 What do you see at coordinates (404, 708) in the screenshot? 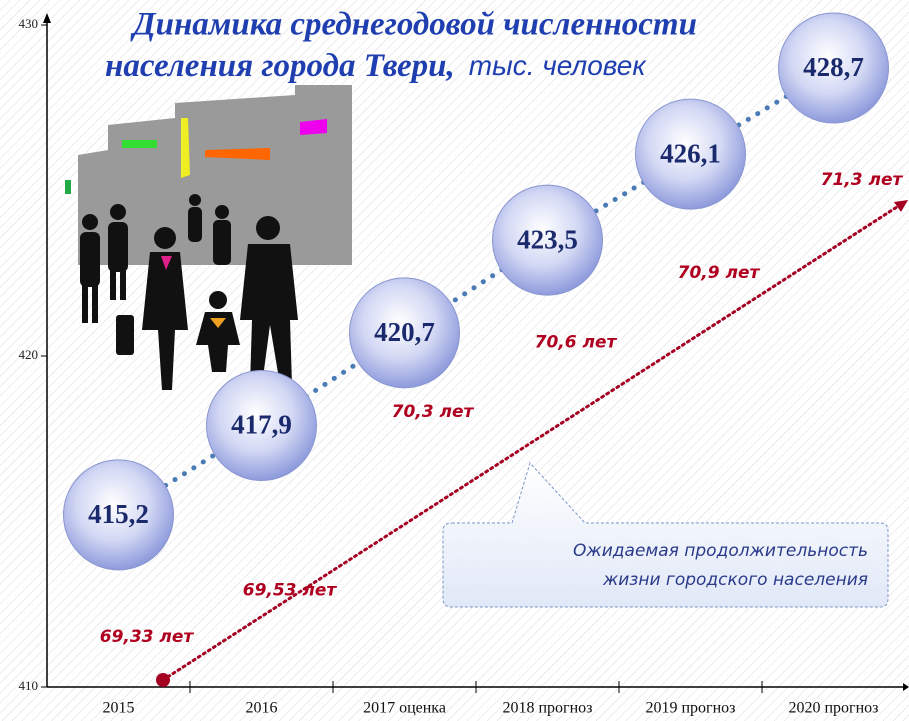
I see `x-tick-label: 2017 оценка` at bounding box center [404, 708].